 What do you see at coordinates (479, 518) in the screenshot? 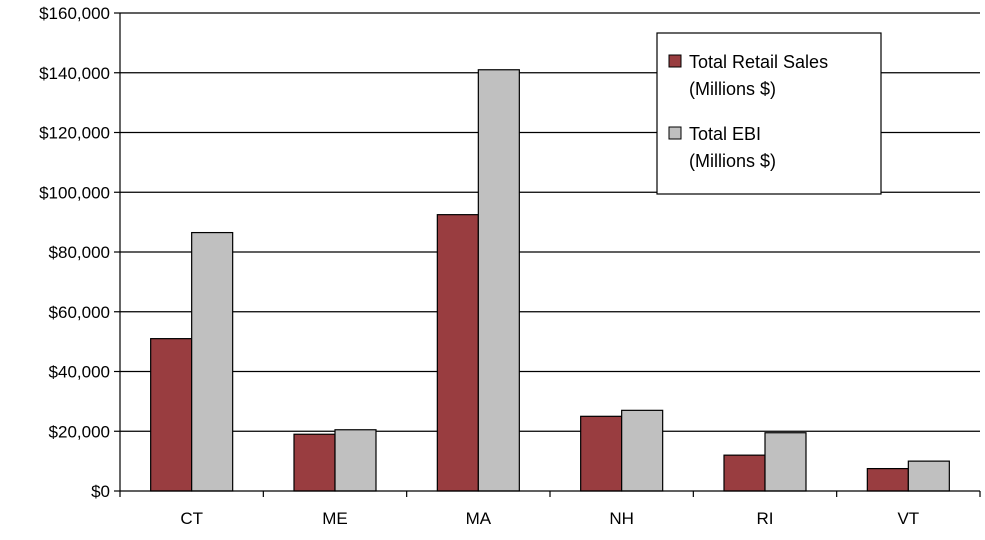
I see `x-tick-label: MA` at bounding box center [479, 518].